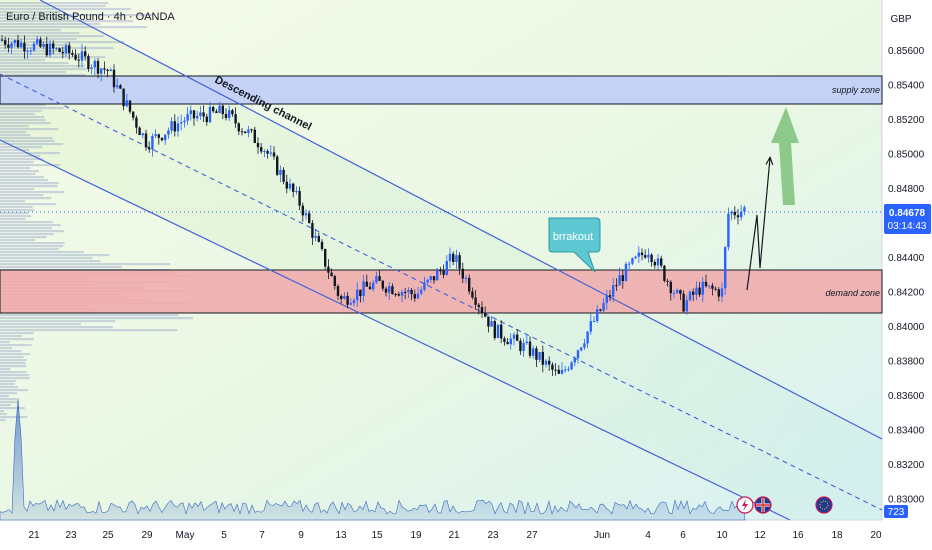 The width and height of the screenshot is (932, 550). What do you see at coordinates (301, 535) in the screenshot?
I see `time-tick-label: 9` at bounding box center [301, 535].